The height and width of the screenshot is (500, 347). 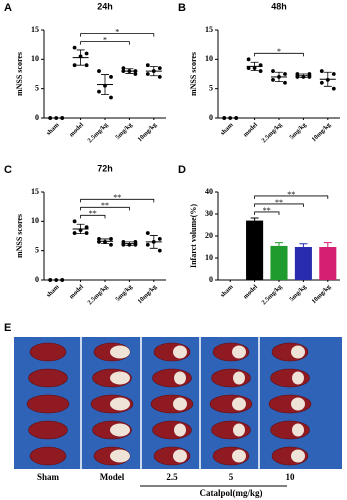 What do you see at coordinates (7, 328) in the screenshot?
I see `panel-letter: E` at bounding box center [7, 328].